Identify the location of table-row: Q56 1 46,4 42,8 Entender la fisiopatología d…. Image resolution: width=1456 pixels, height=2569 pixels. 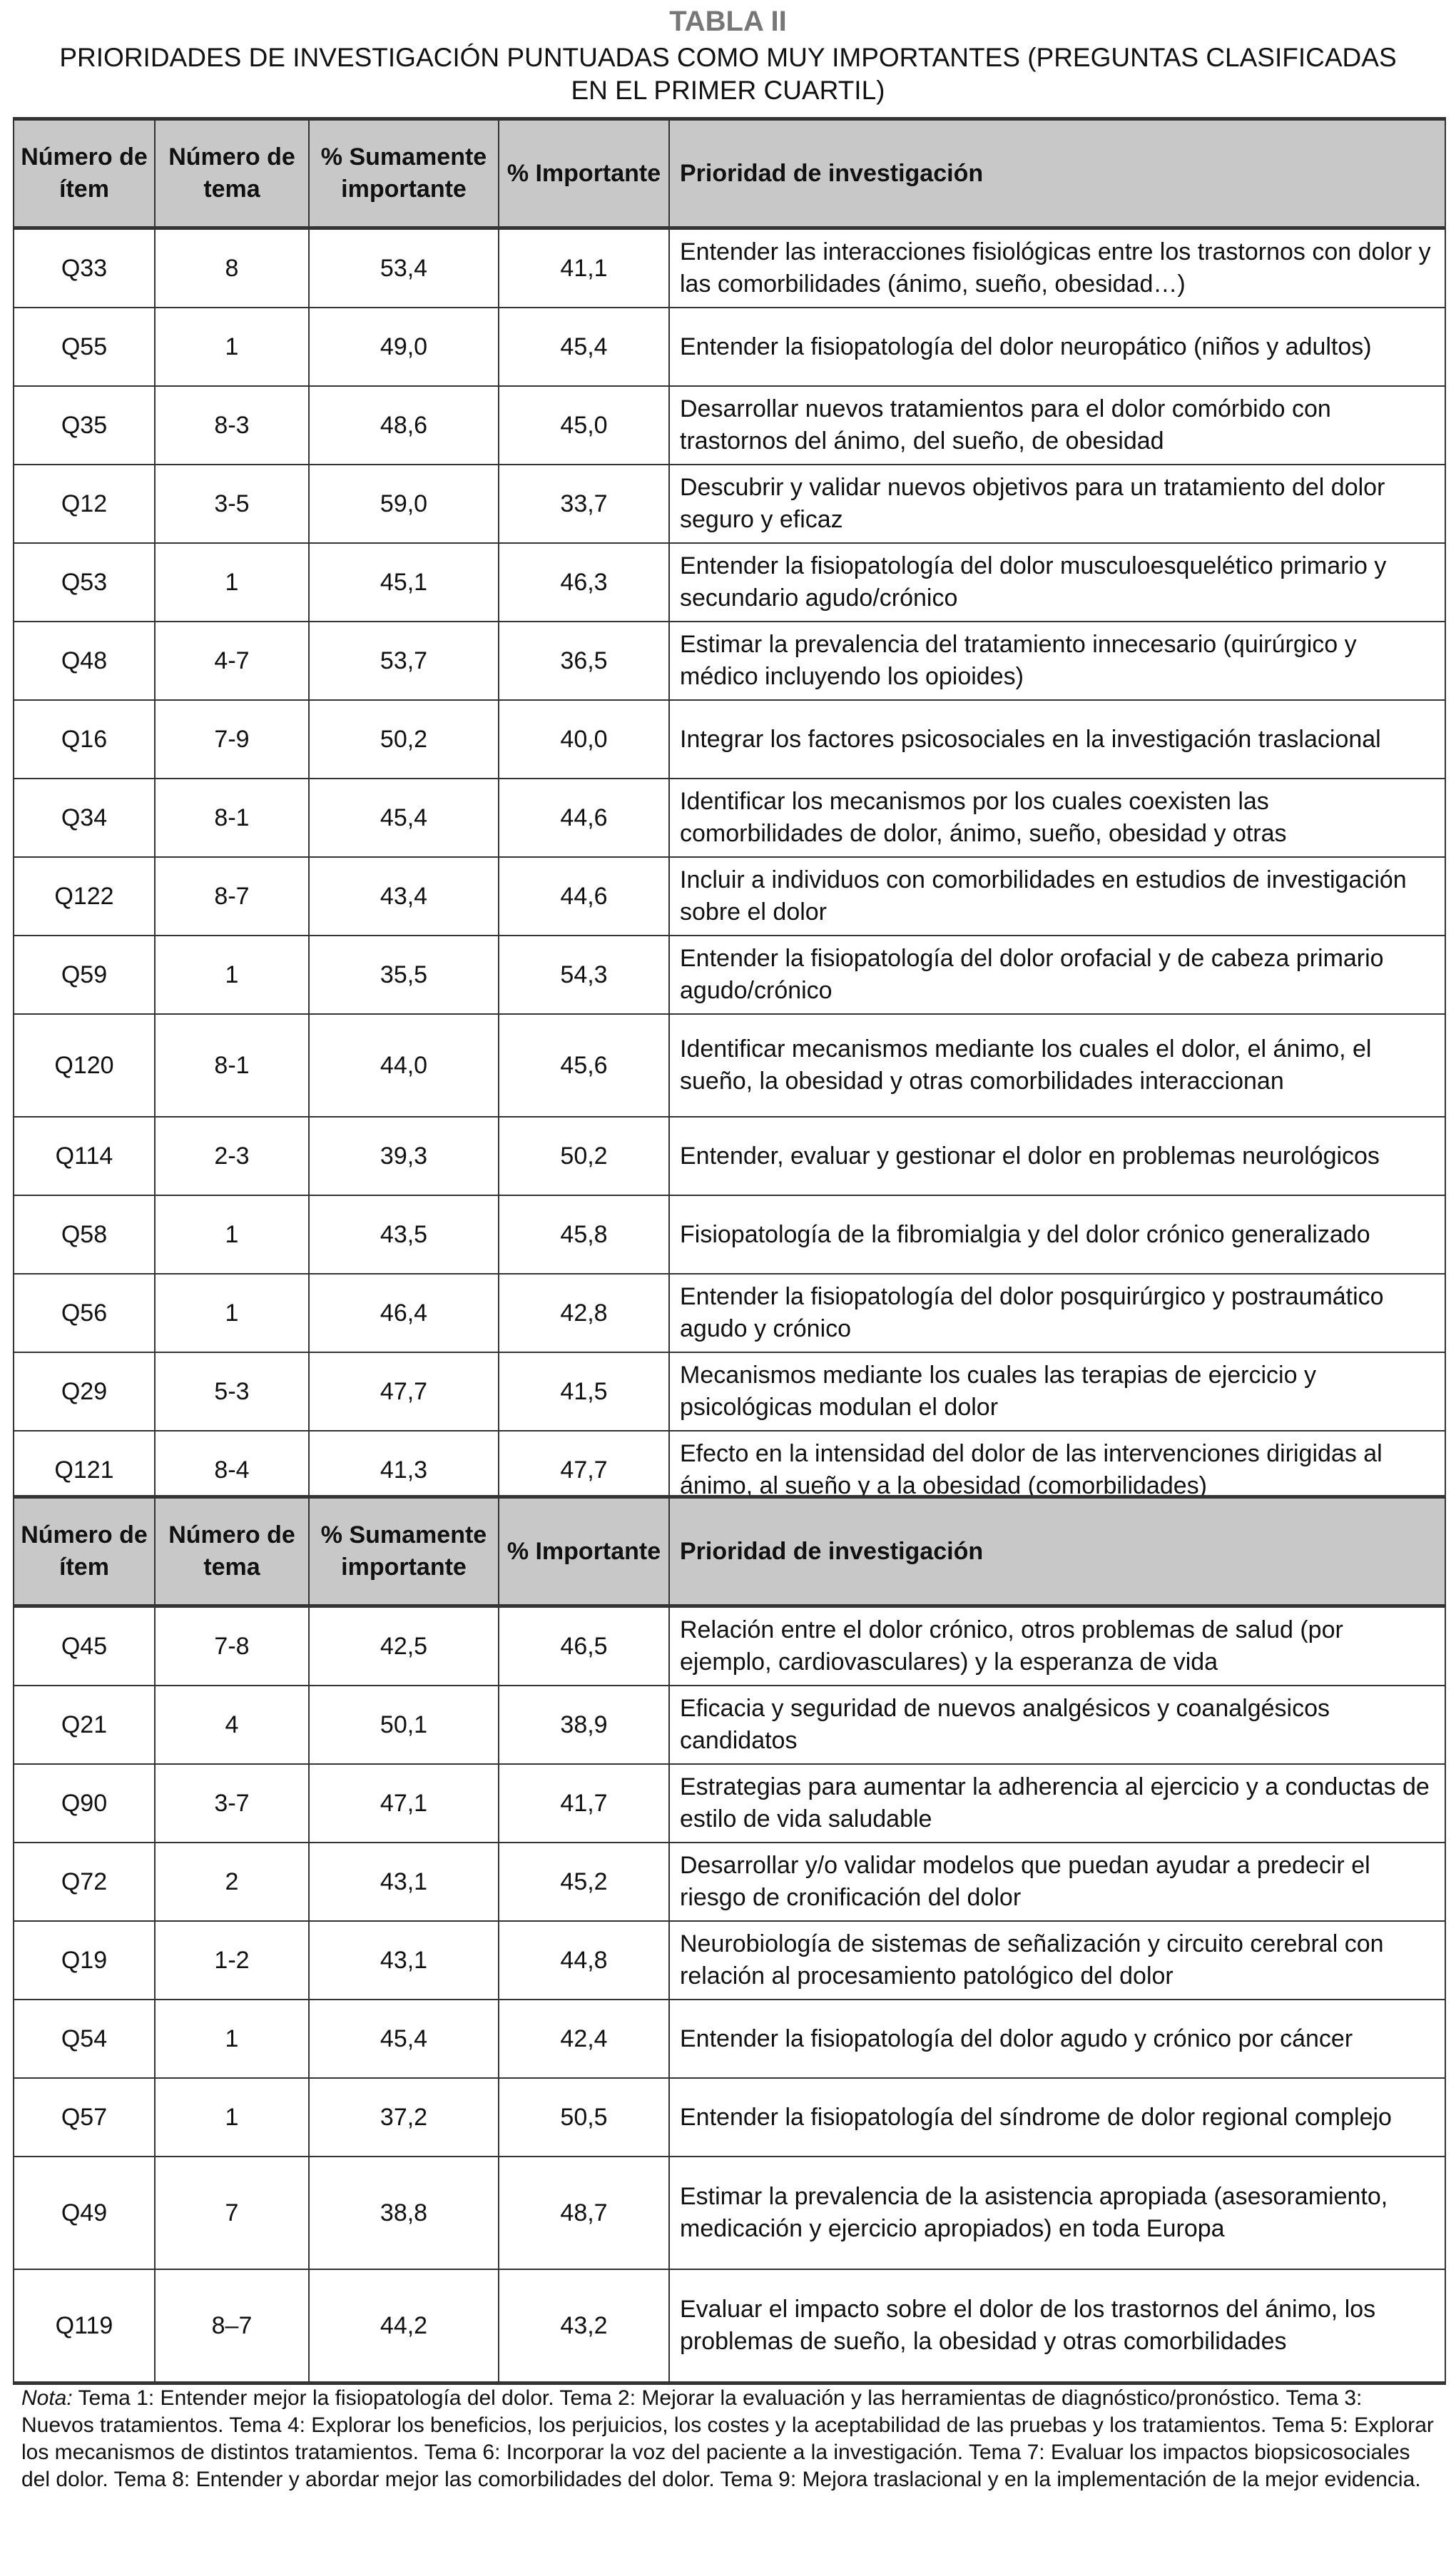
(729, 1313).